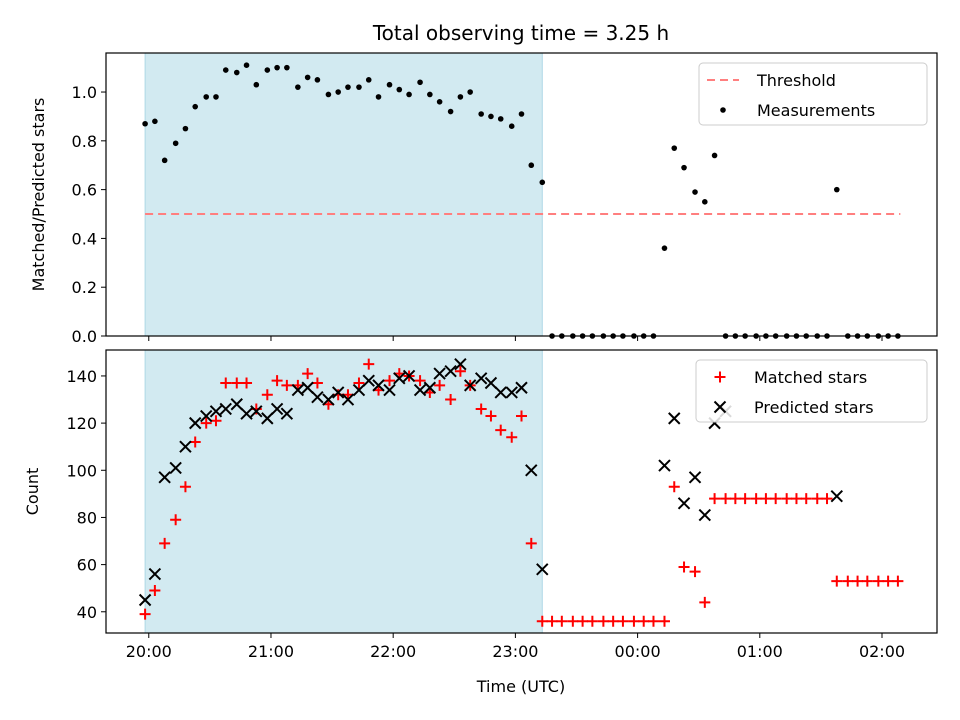 The image size is (960, 720). I want to click on top-legend-box, so click(813, 94).